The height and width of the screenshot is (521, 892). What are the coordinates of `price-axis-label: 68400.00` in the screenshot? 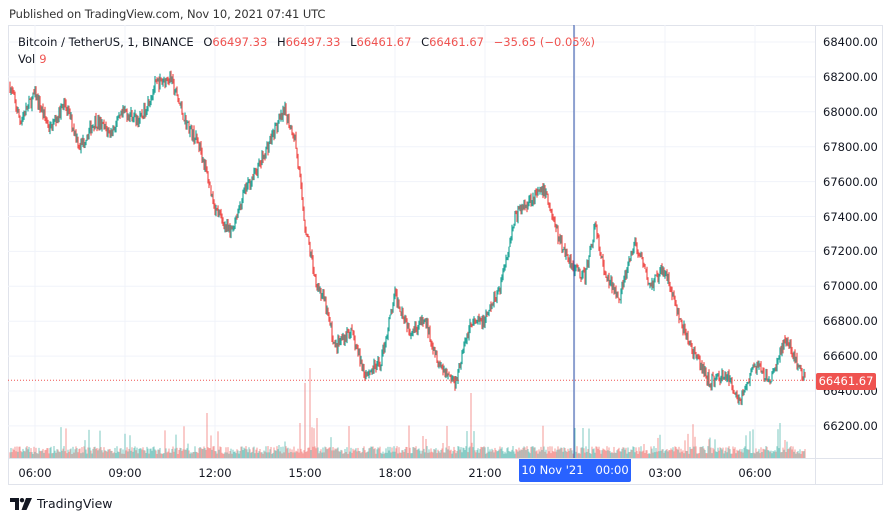 It's located at (850, 42).